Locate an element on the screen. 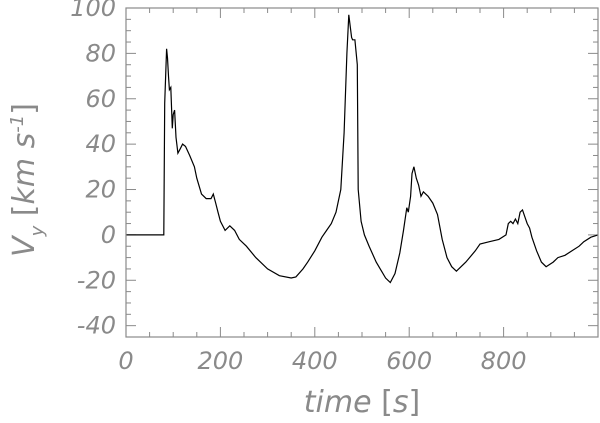 Image resolution: width=600 pixels, height=423 pixels. x-axis-var: time is located at coordinates (338, 402).